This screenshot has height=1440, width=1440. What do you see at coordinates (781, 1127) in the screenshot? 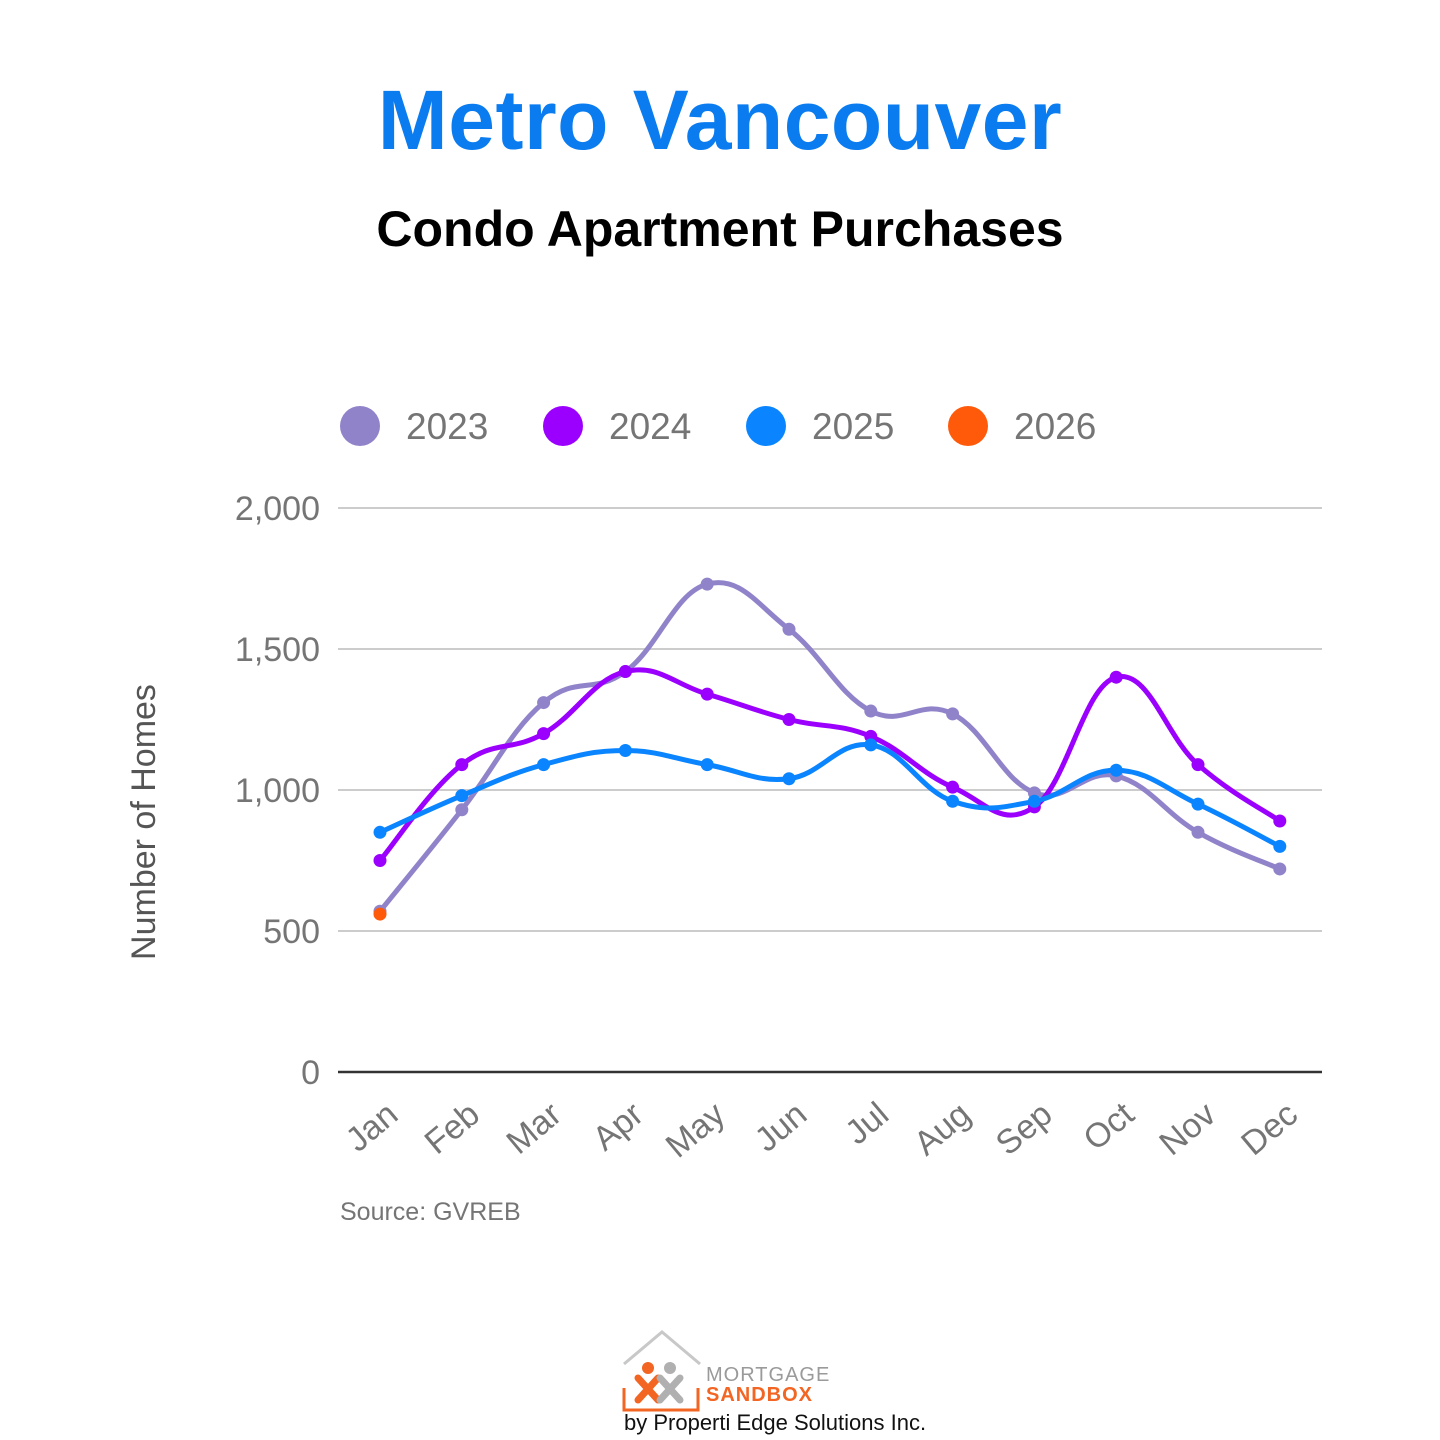
I see `x-tick-label: Jun` at bounding box center [781, 1127].